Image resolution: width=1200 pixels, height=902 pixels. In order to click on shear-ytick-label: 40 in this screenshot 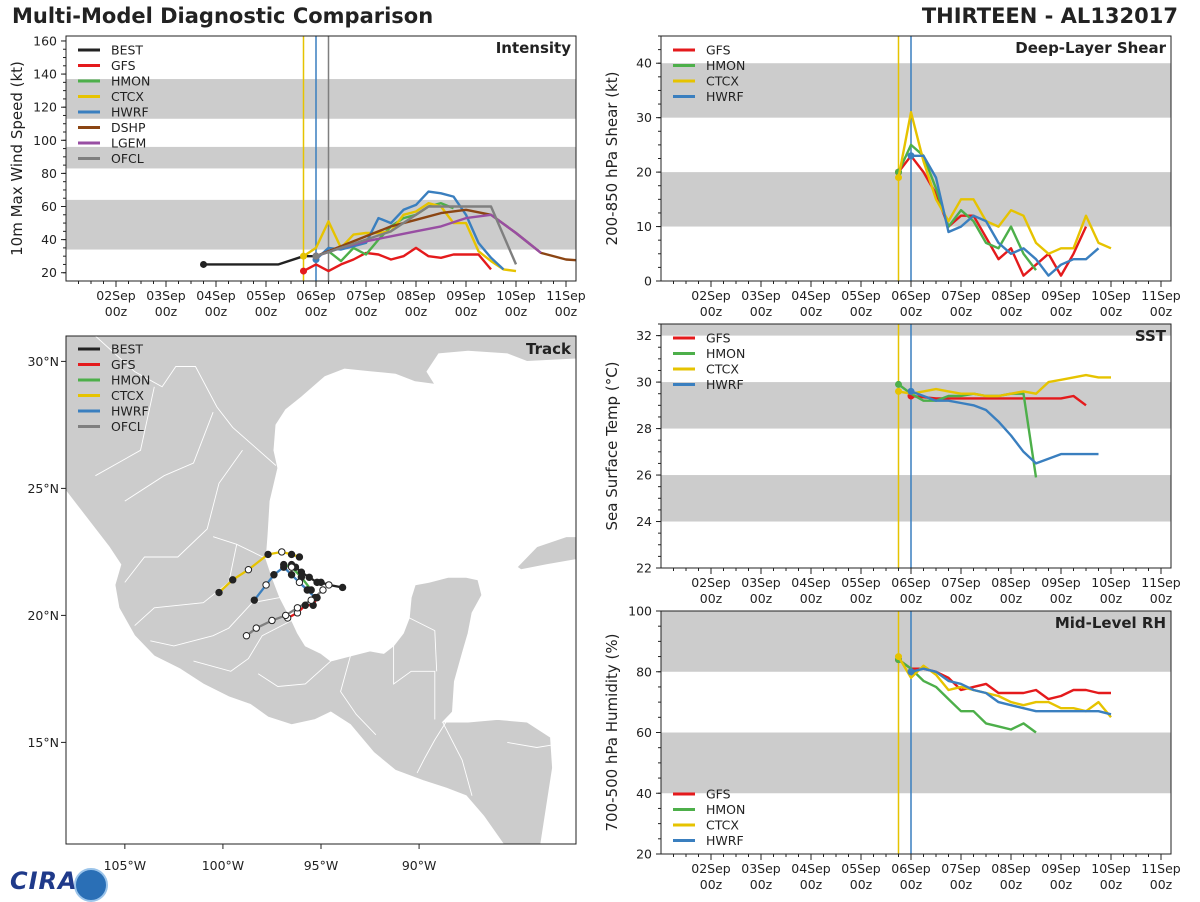, I will do `click(644, 63)`.